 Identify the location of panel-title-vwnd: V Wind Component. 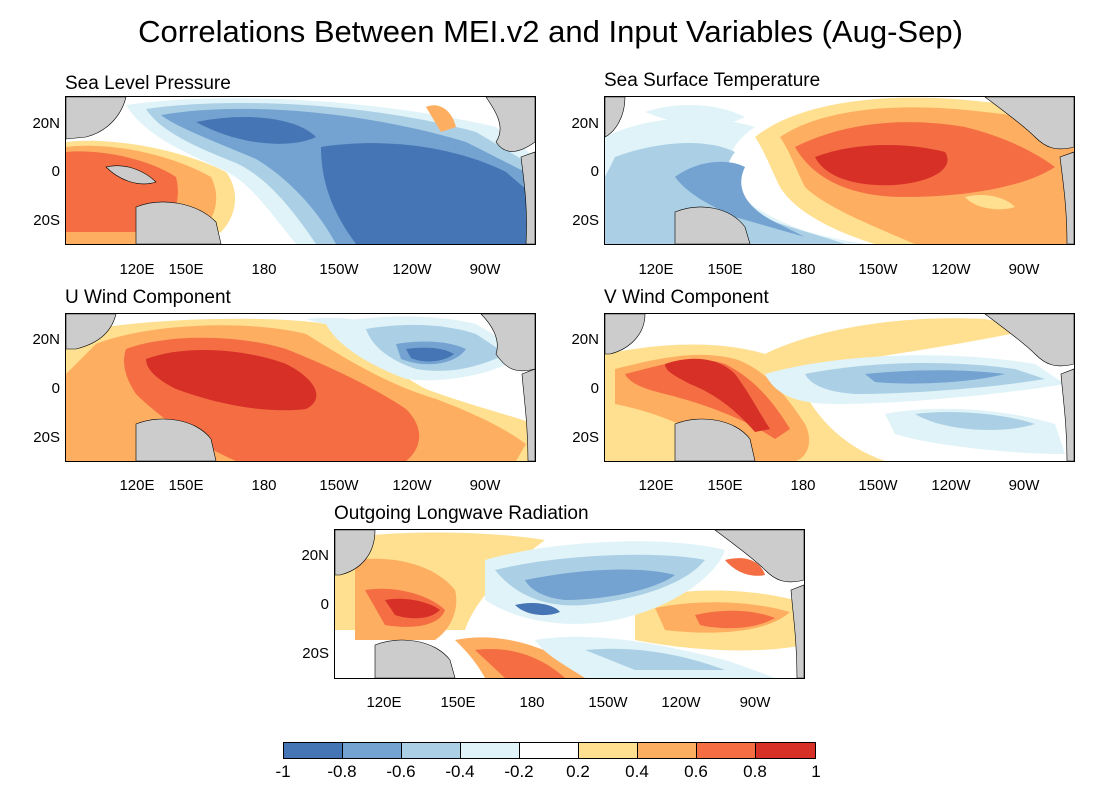
(686, 297).